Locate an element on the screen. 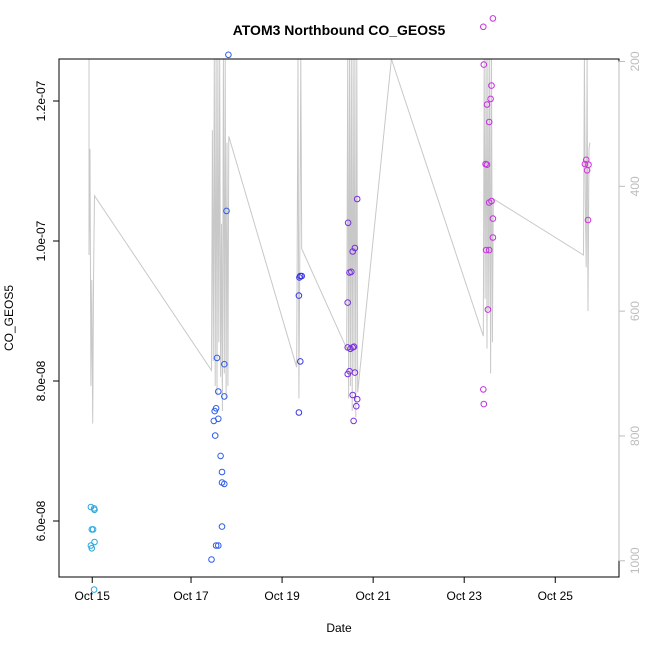  x-tick-label-0: Oct 15 is located at coordinates (93, 596).